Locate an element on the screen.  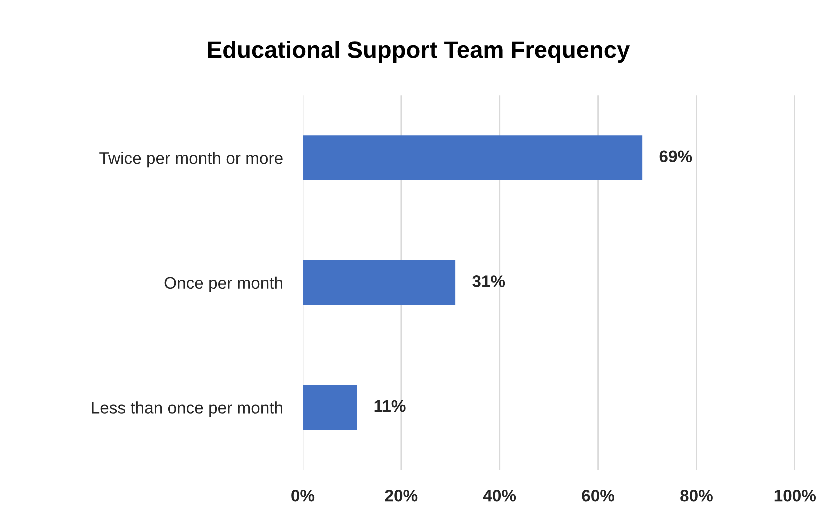
x-tick-label: 40% is located at coordinates (499, 496).